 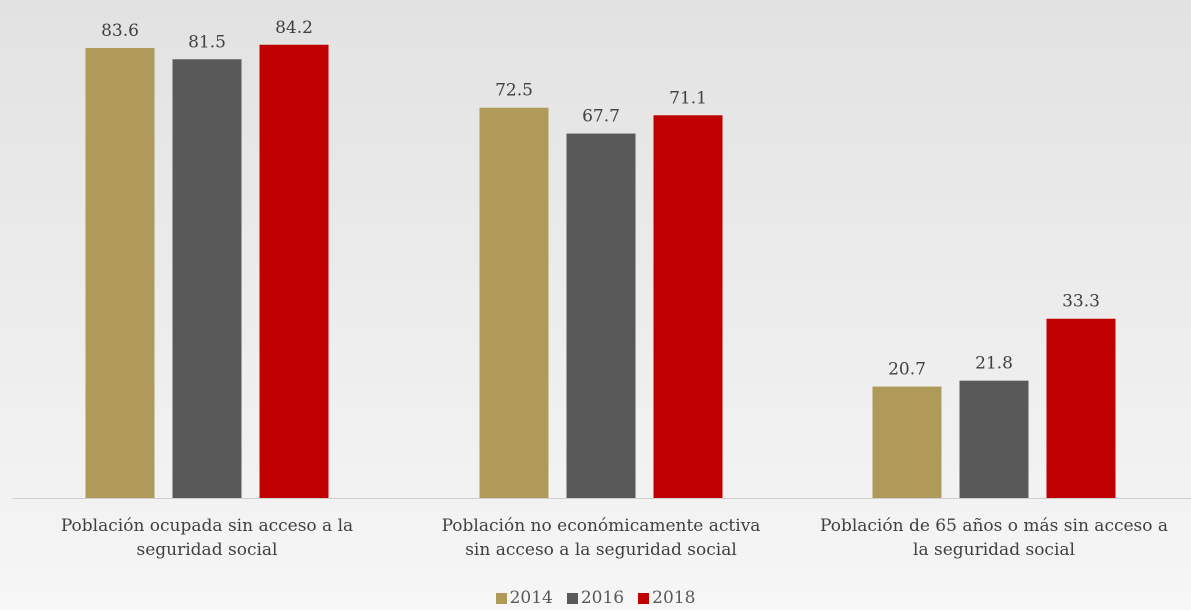 I want to click on legend-item-2016: 2016, so click(x=595, y=598).